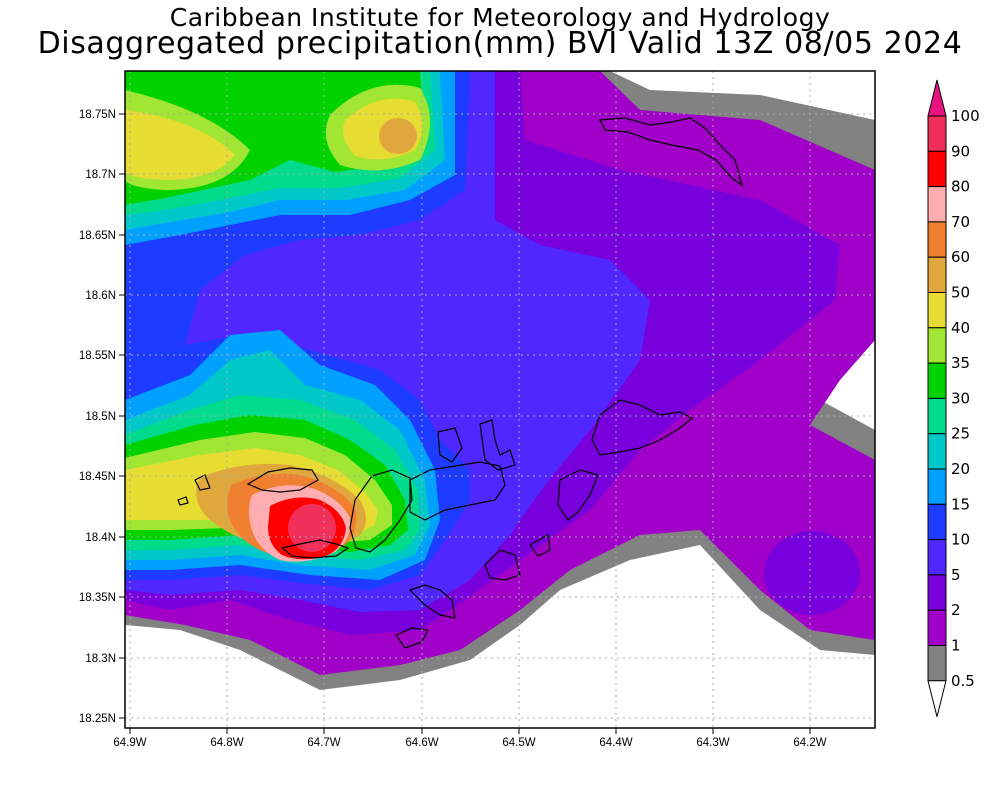 The height and width of the screenshot is (800, 1000). I want to click on y-tick-label: 18.35N, so click(97, 598).